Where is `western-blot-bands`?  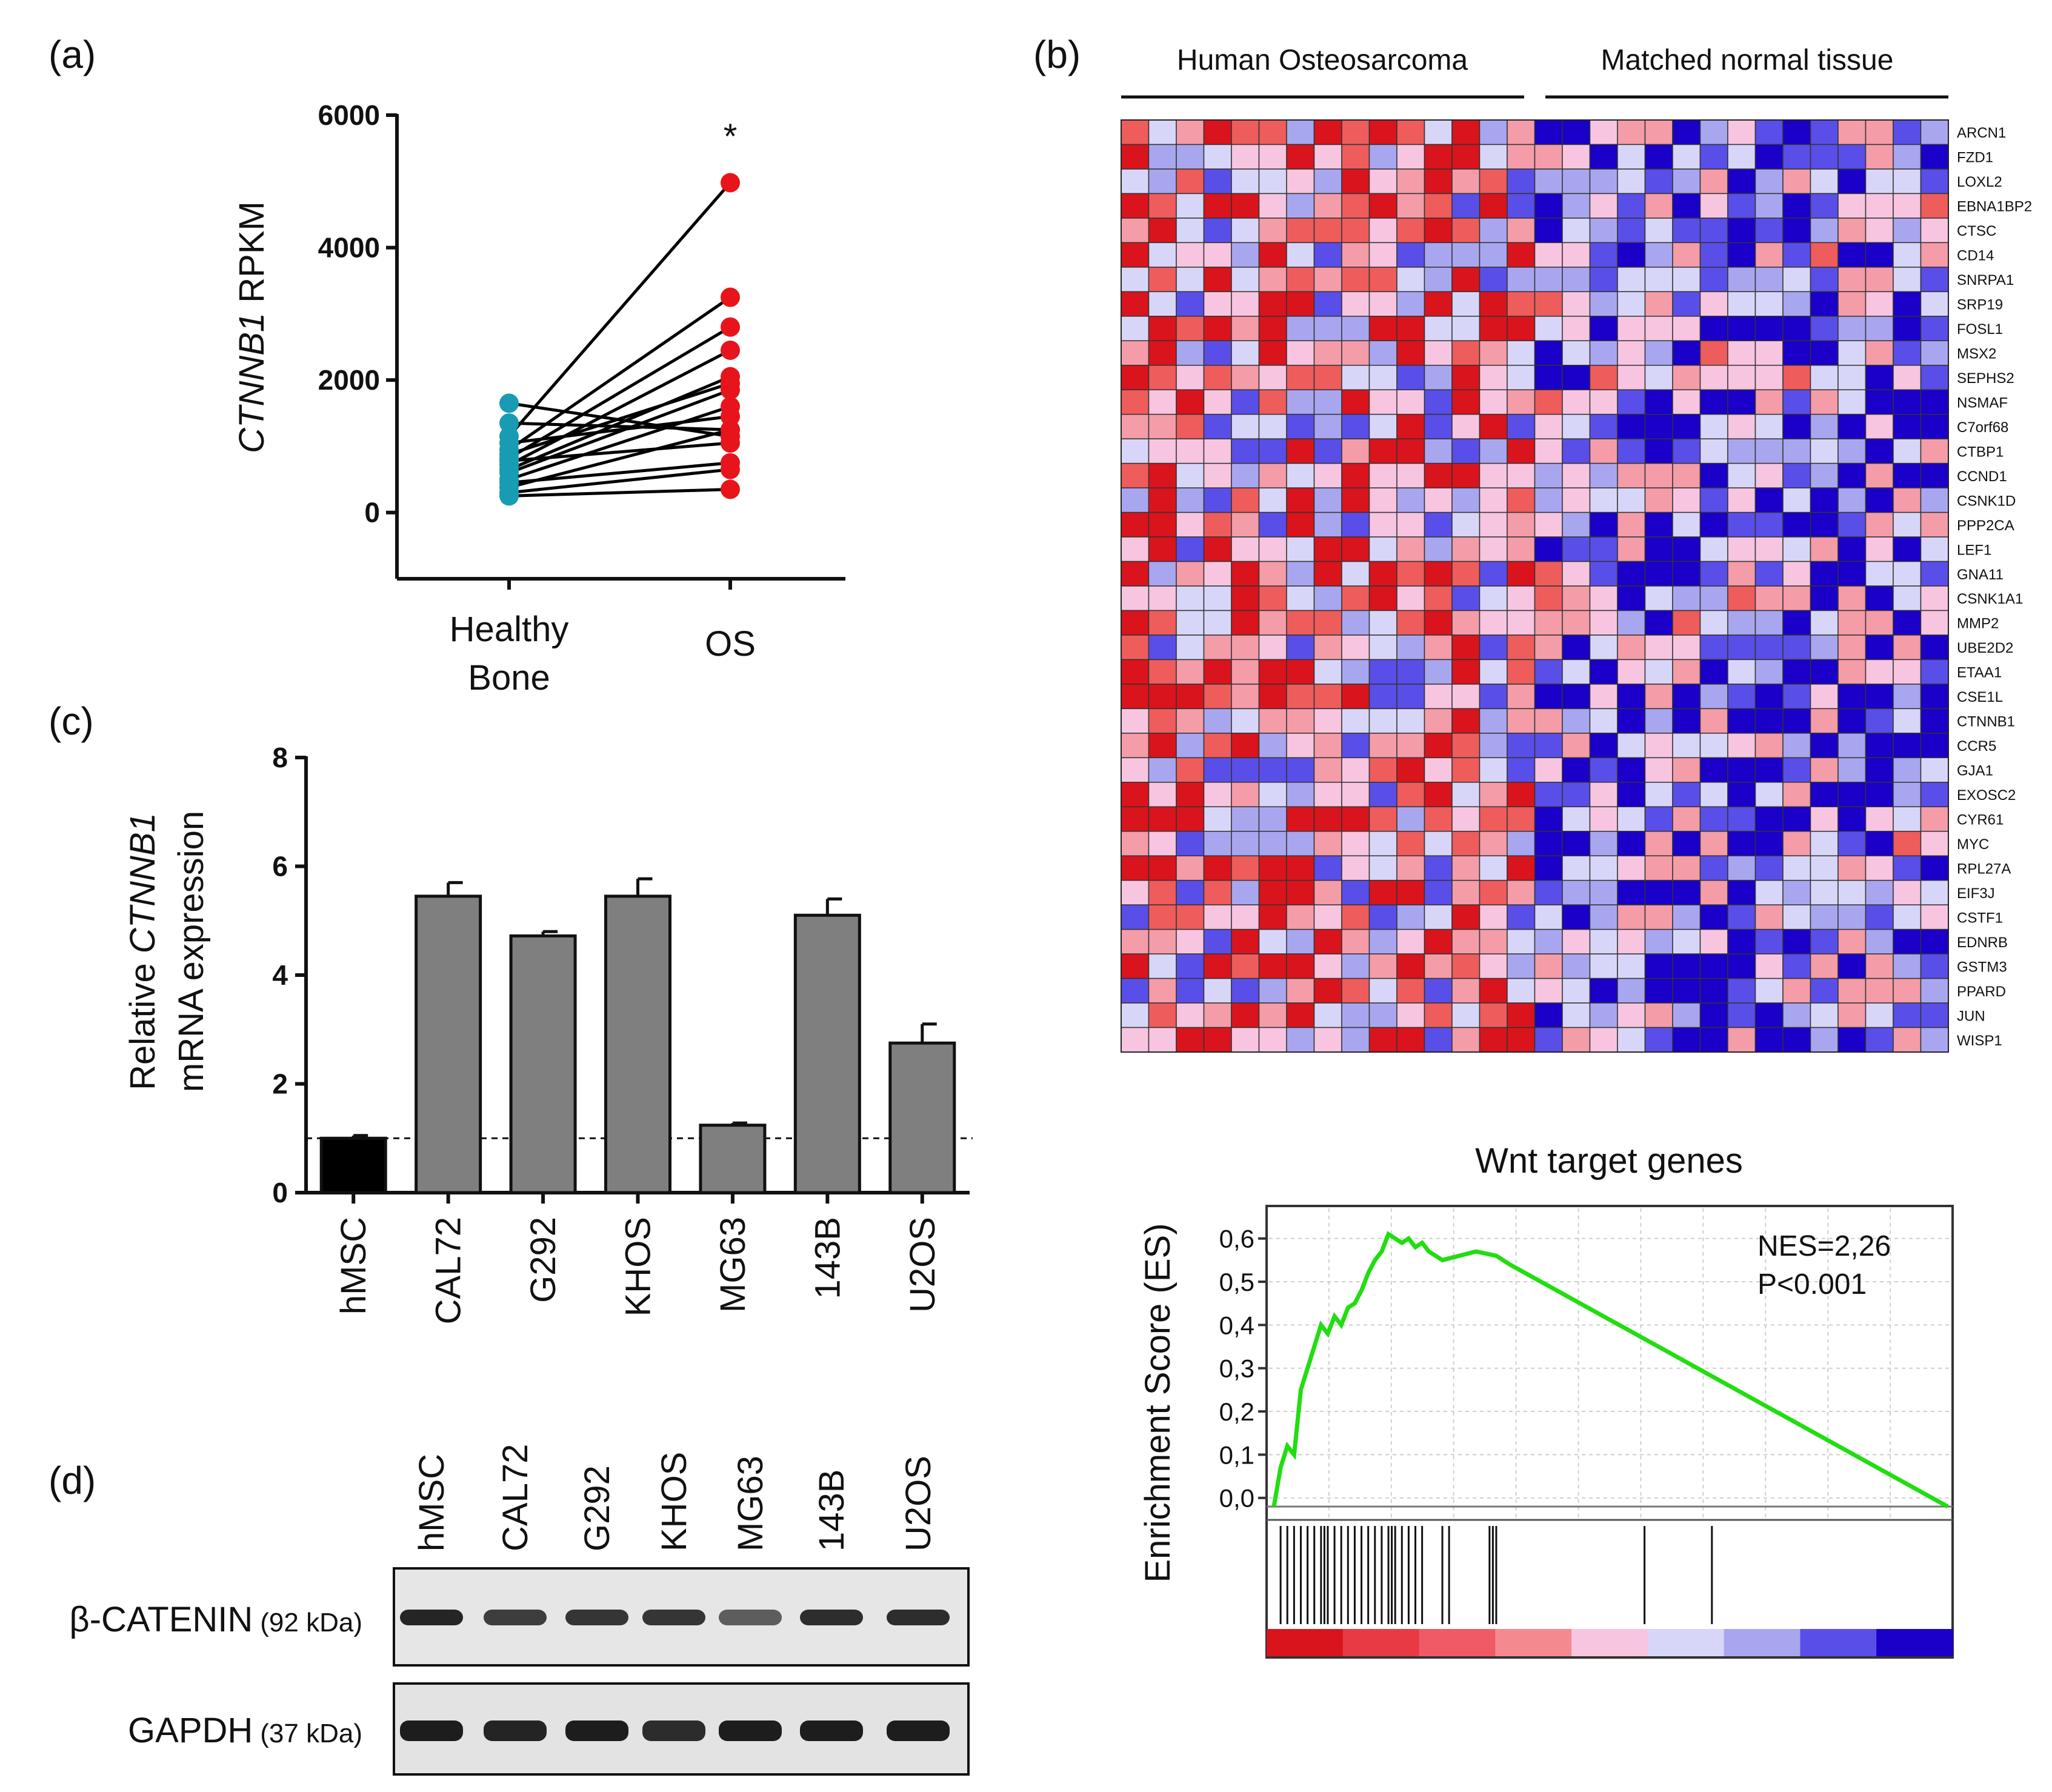
western-blot-bands is located at coordinates (675, 1676).